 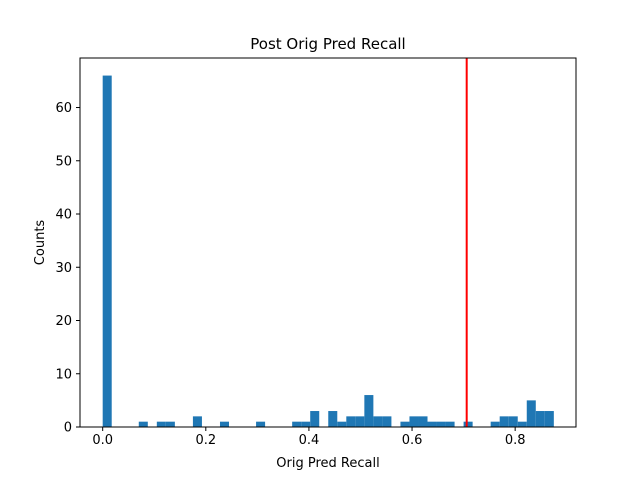 I want to click on x-axis-label: Orig Pred Recall, so click(x=327, y=463).